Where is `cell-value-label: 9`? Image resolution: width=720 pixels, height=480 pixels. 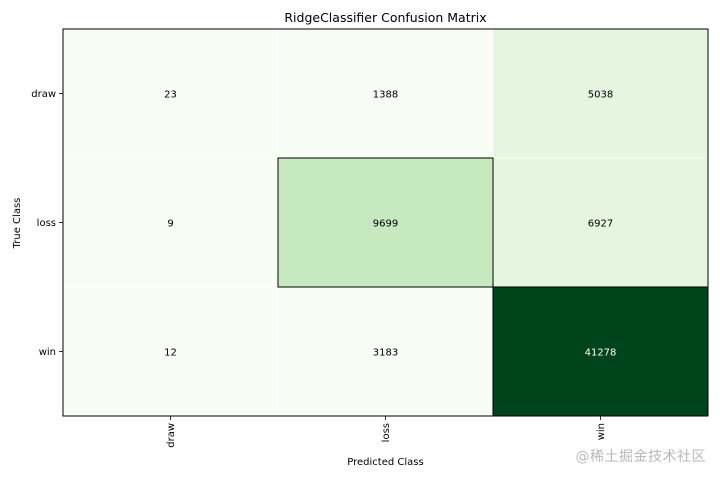 cell-value-label: 9 is located at coordinates (170, 224).